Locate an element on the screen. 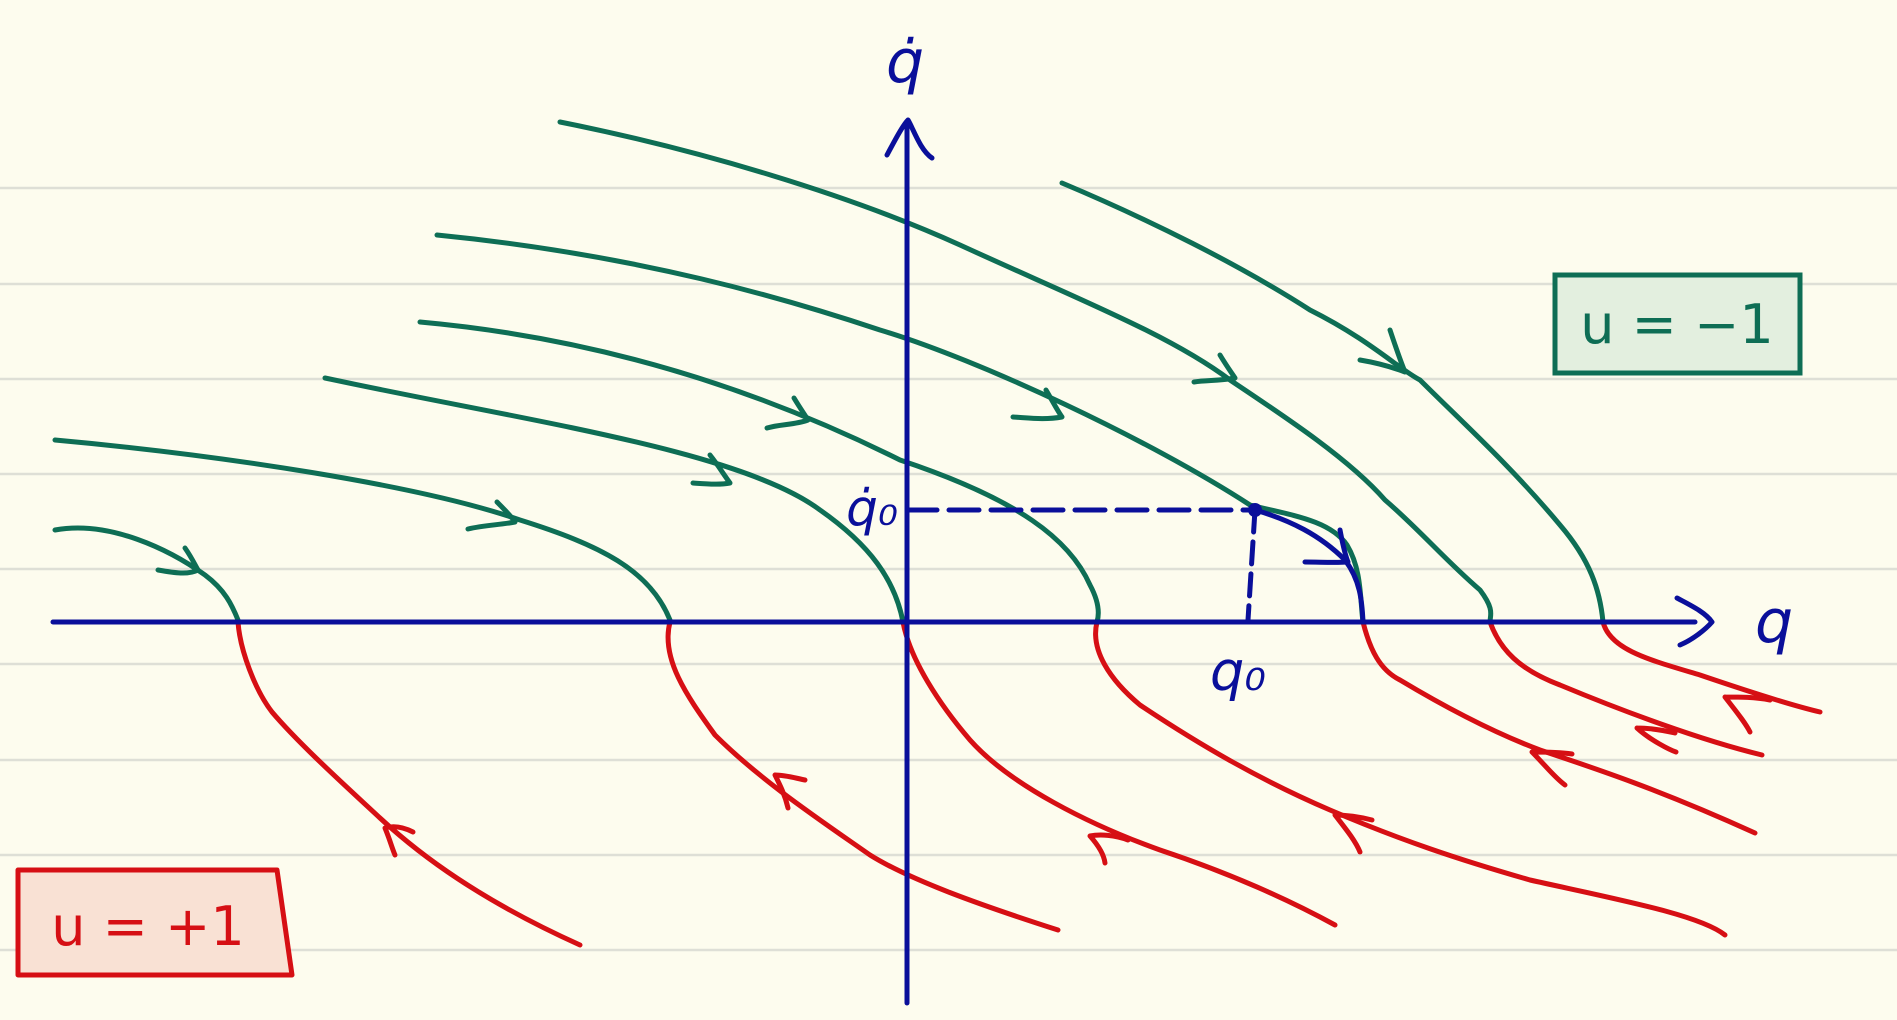 Image resolution: width=1897 pixels, height=1020 pixels. initial-state-arrowhead is located at coordinates (1326, 546).